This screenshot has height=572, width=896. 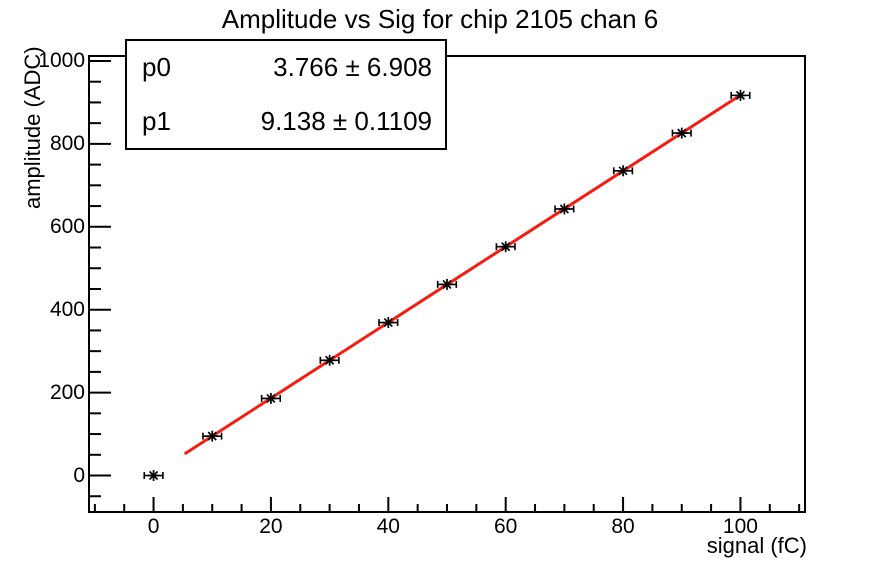 I want to click on fit-stats-box: p0 3.766 ± 6.908 p1 9.138 ± 0.1109, so click(x=286, y=94).